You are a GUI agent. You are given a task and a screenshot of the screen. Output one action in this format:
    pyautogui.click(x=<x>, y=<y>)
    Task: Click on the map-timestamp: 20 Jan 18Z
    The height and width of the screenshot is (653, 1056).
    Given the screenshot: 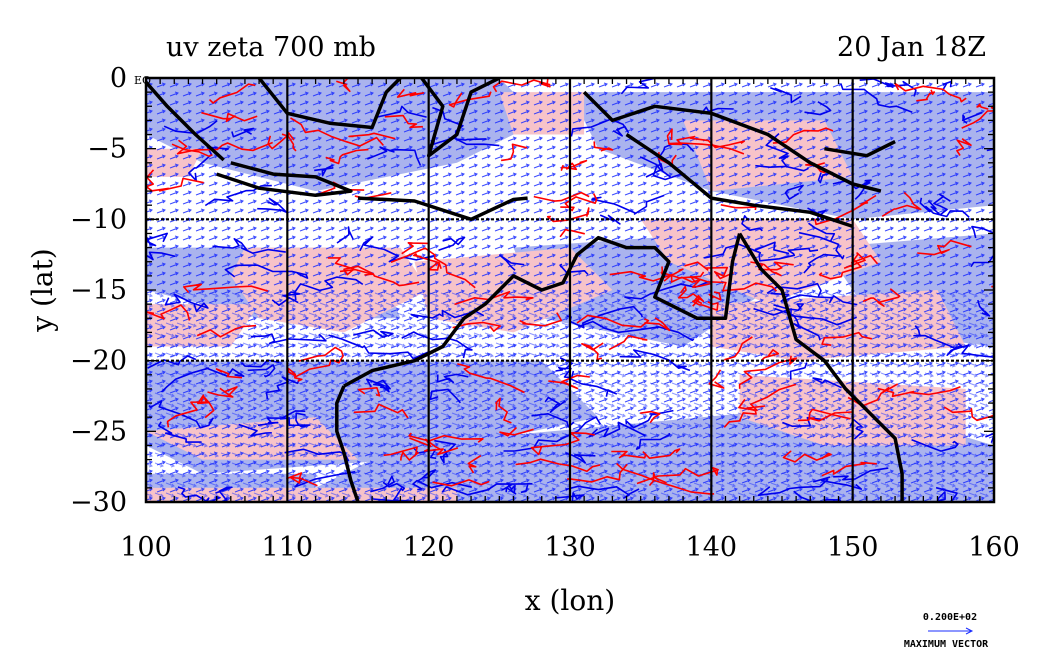 What is the action you would take?
    pyautogui.click(x=911, y=47)
    